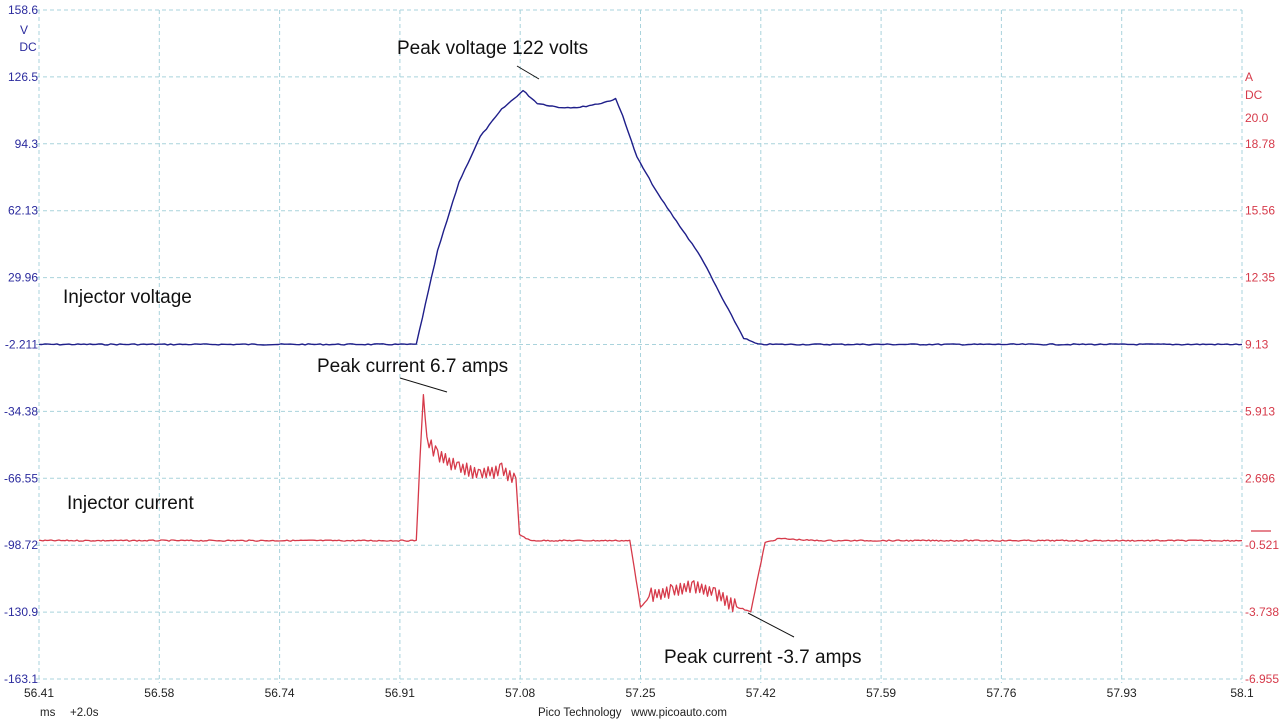  What do you see at coordinates (39, 693) in the screenshot?
I see `x-axis-tick-label: 56.41` at bounding box center [39, 693].